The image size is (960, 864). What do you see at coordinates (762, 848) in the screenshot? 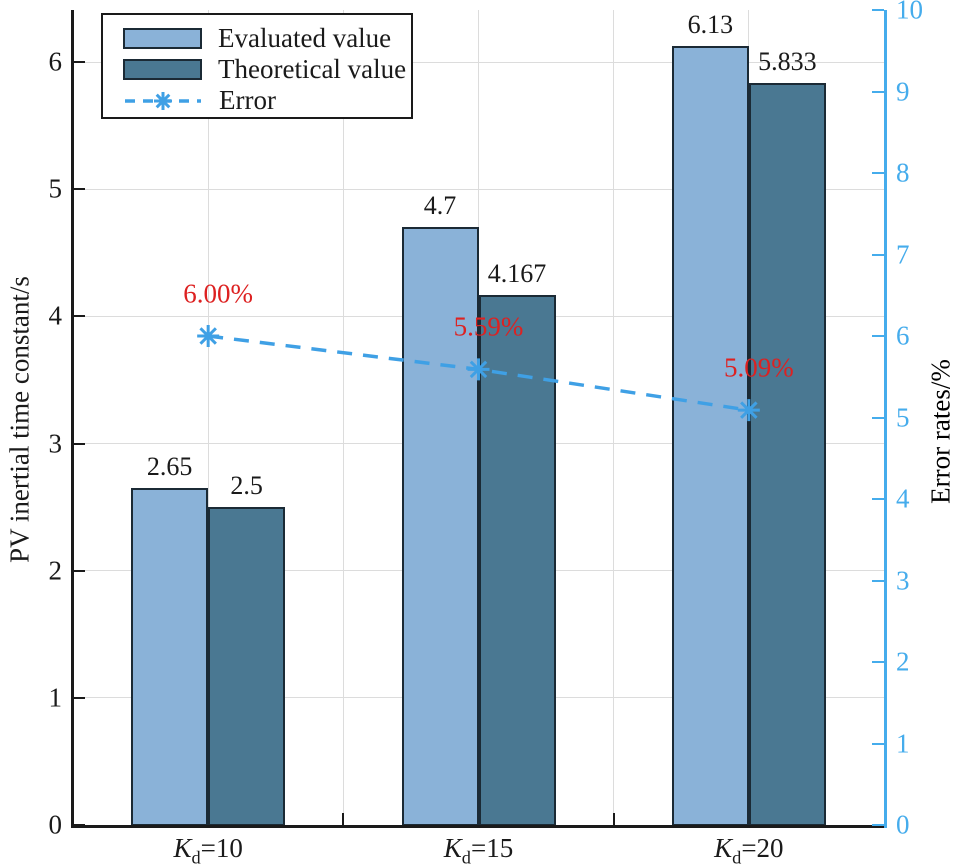
I see `x-tick-value: =20` at bounding box center [762, 848].